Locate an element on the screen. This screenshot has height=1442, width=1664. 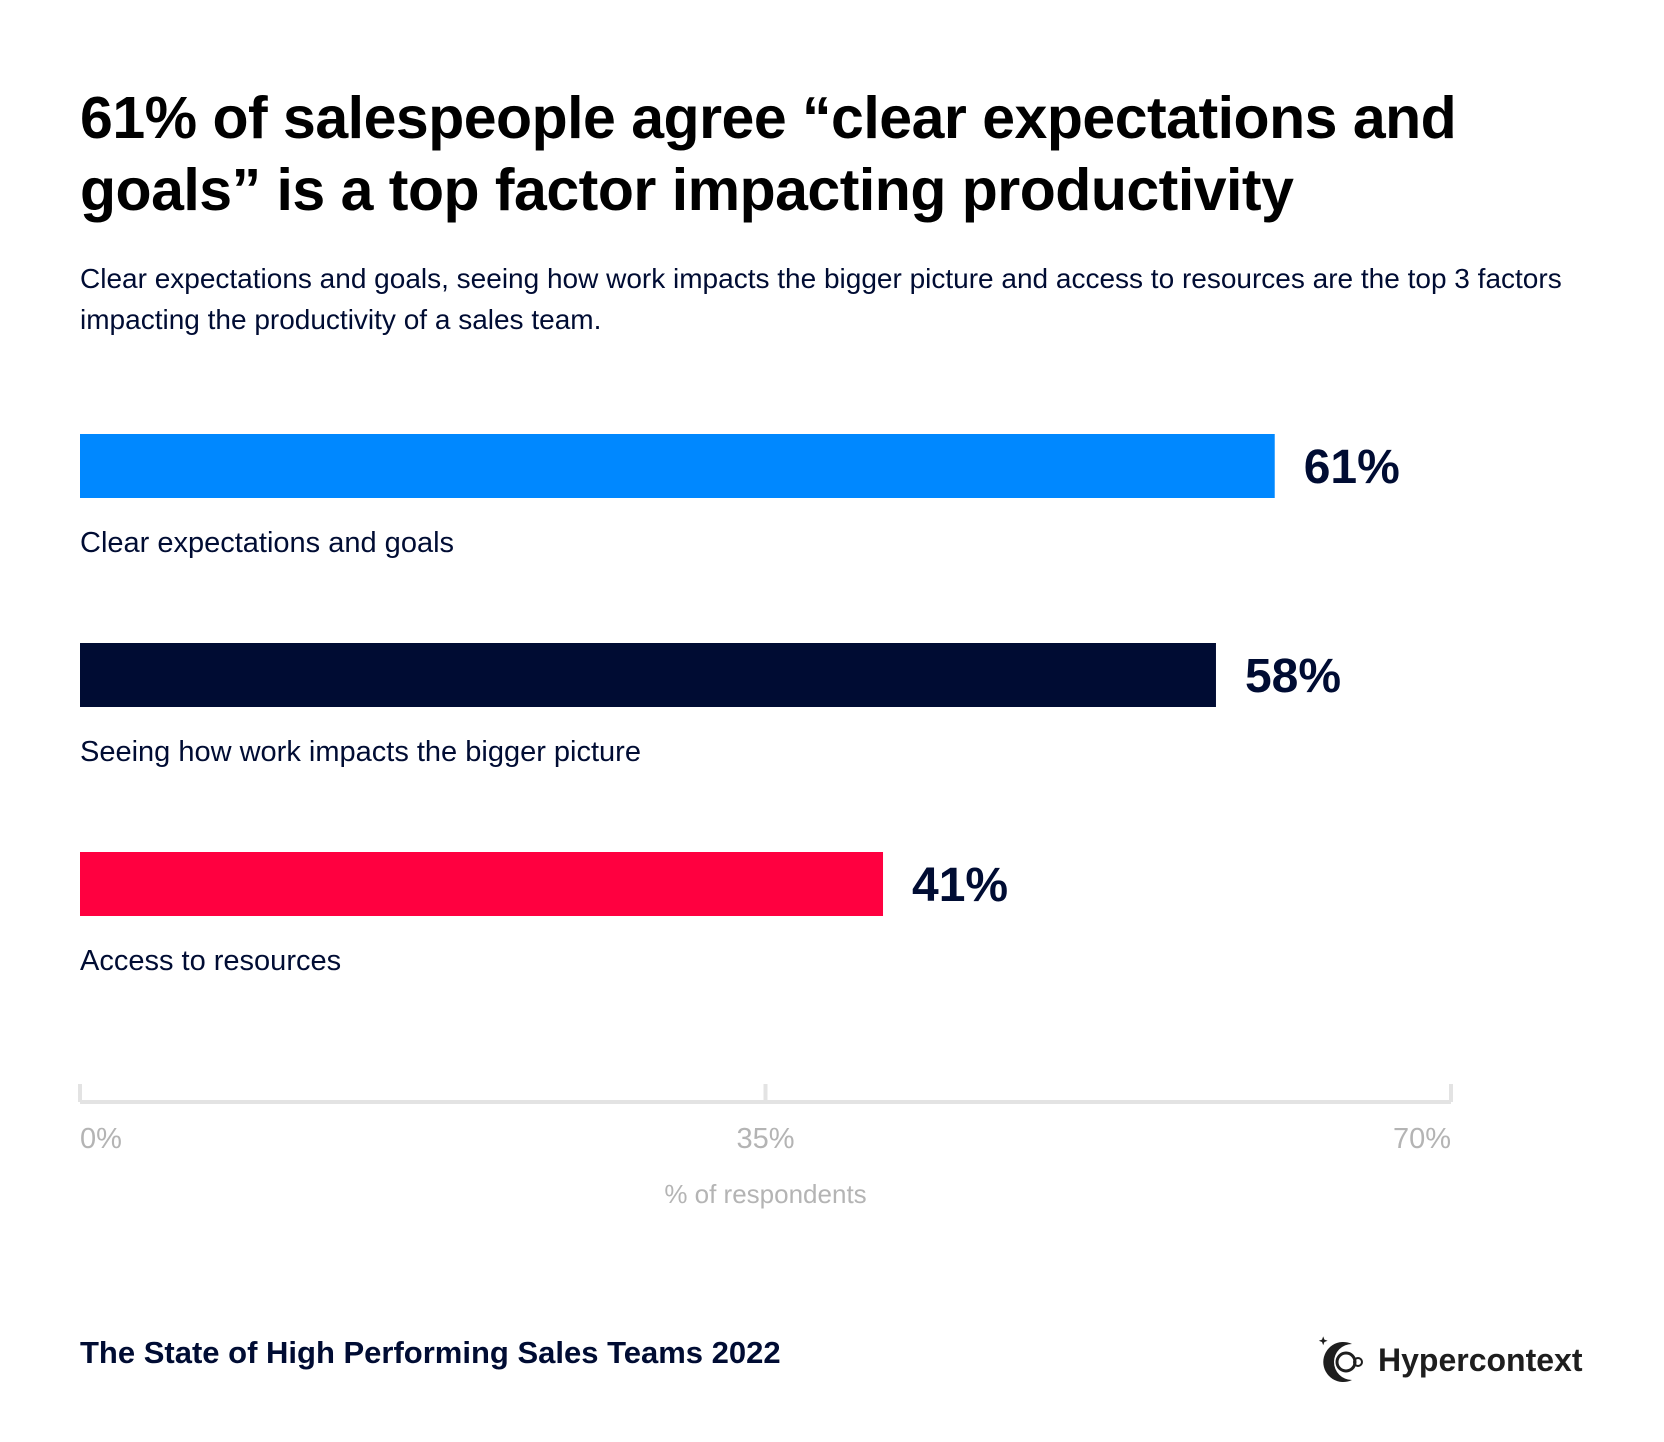
hypercontext-logo: Hypercontext is located at coordinates (1449, 1360).